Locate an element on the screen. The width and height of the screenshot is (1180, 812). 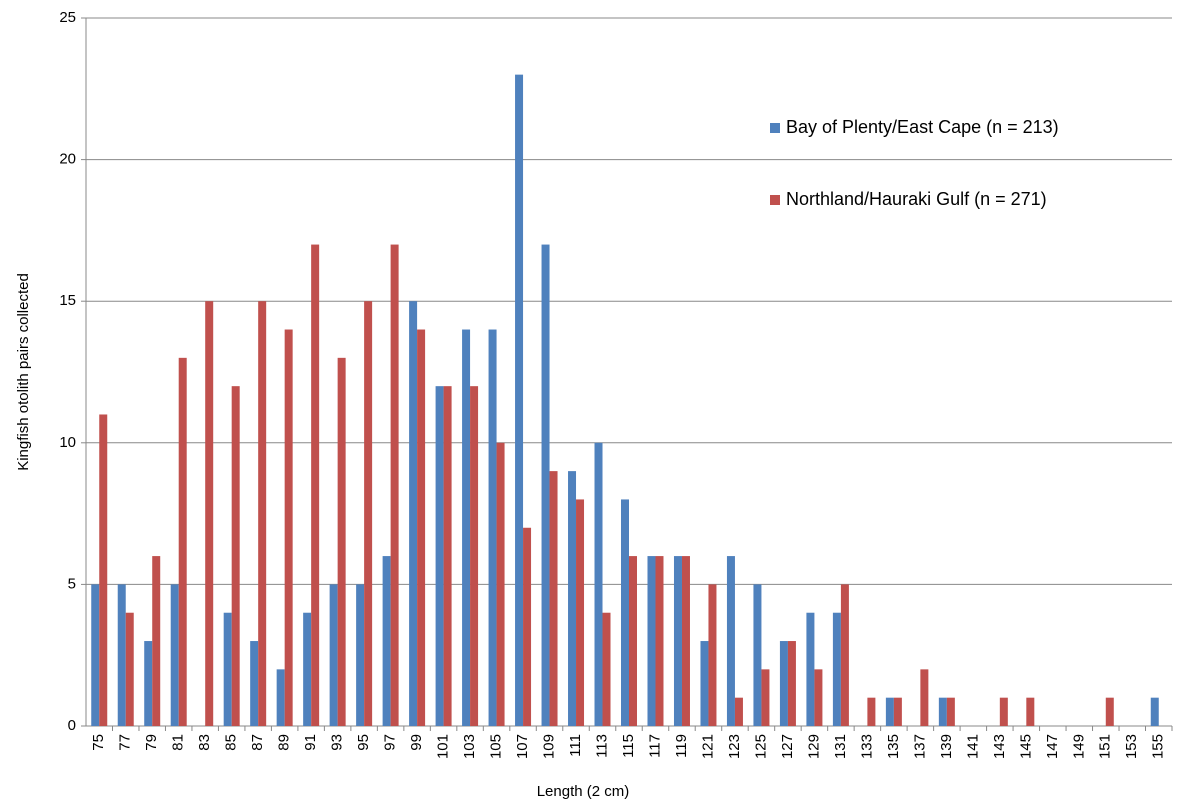
x-tick-label: 127 is located at coordinates (787, 746).